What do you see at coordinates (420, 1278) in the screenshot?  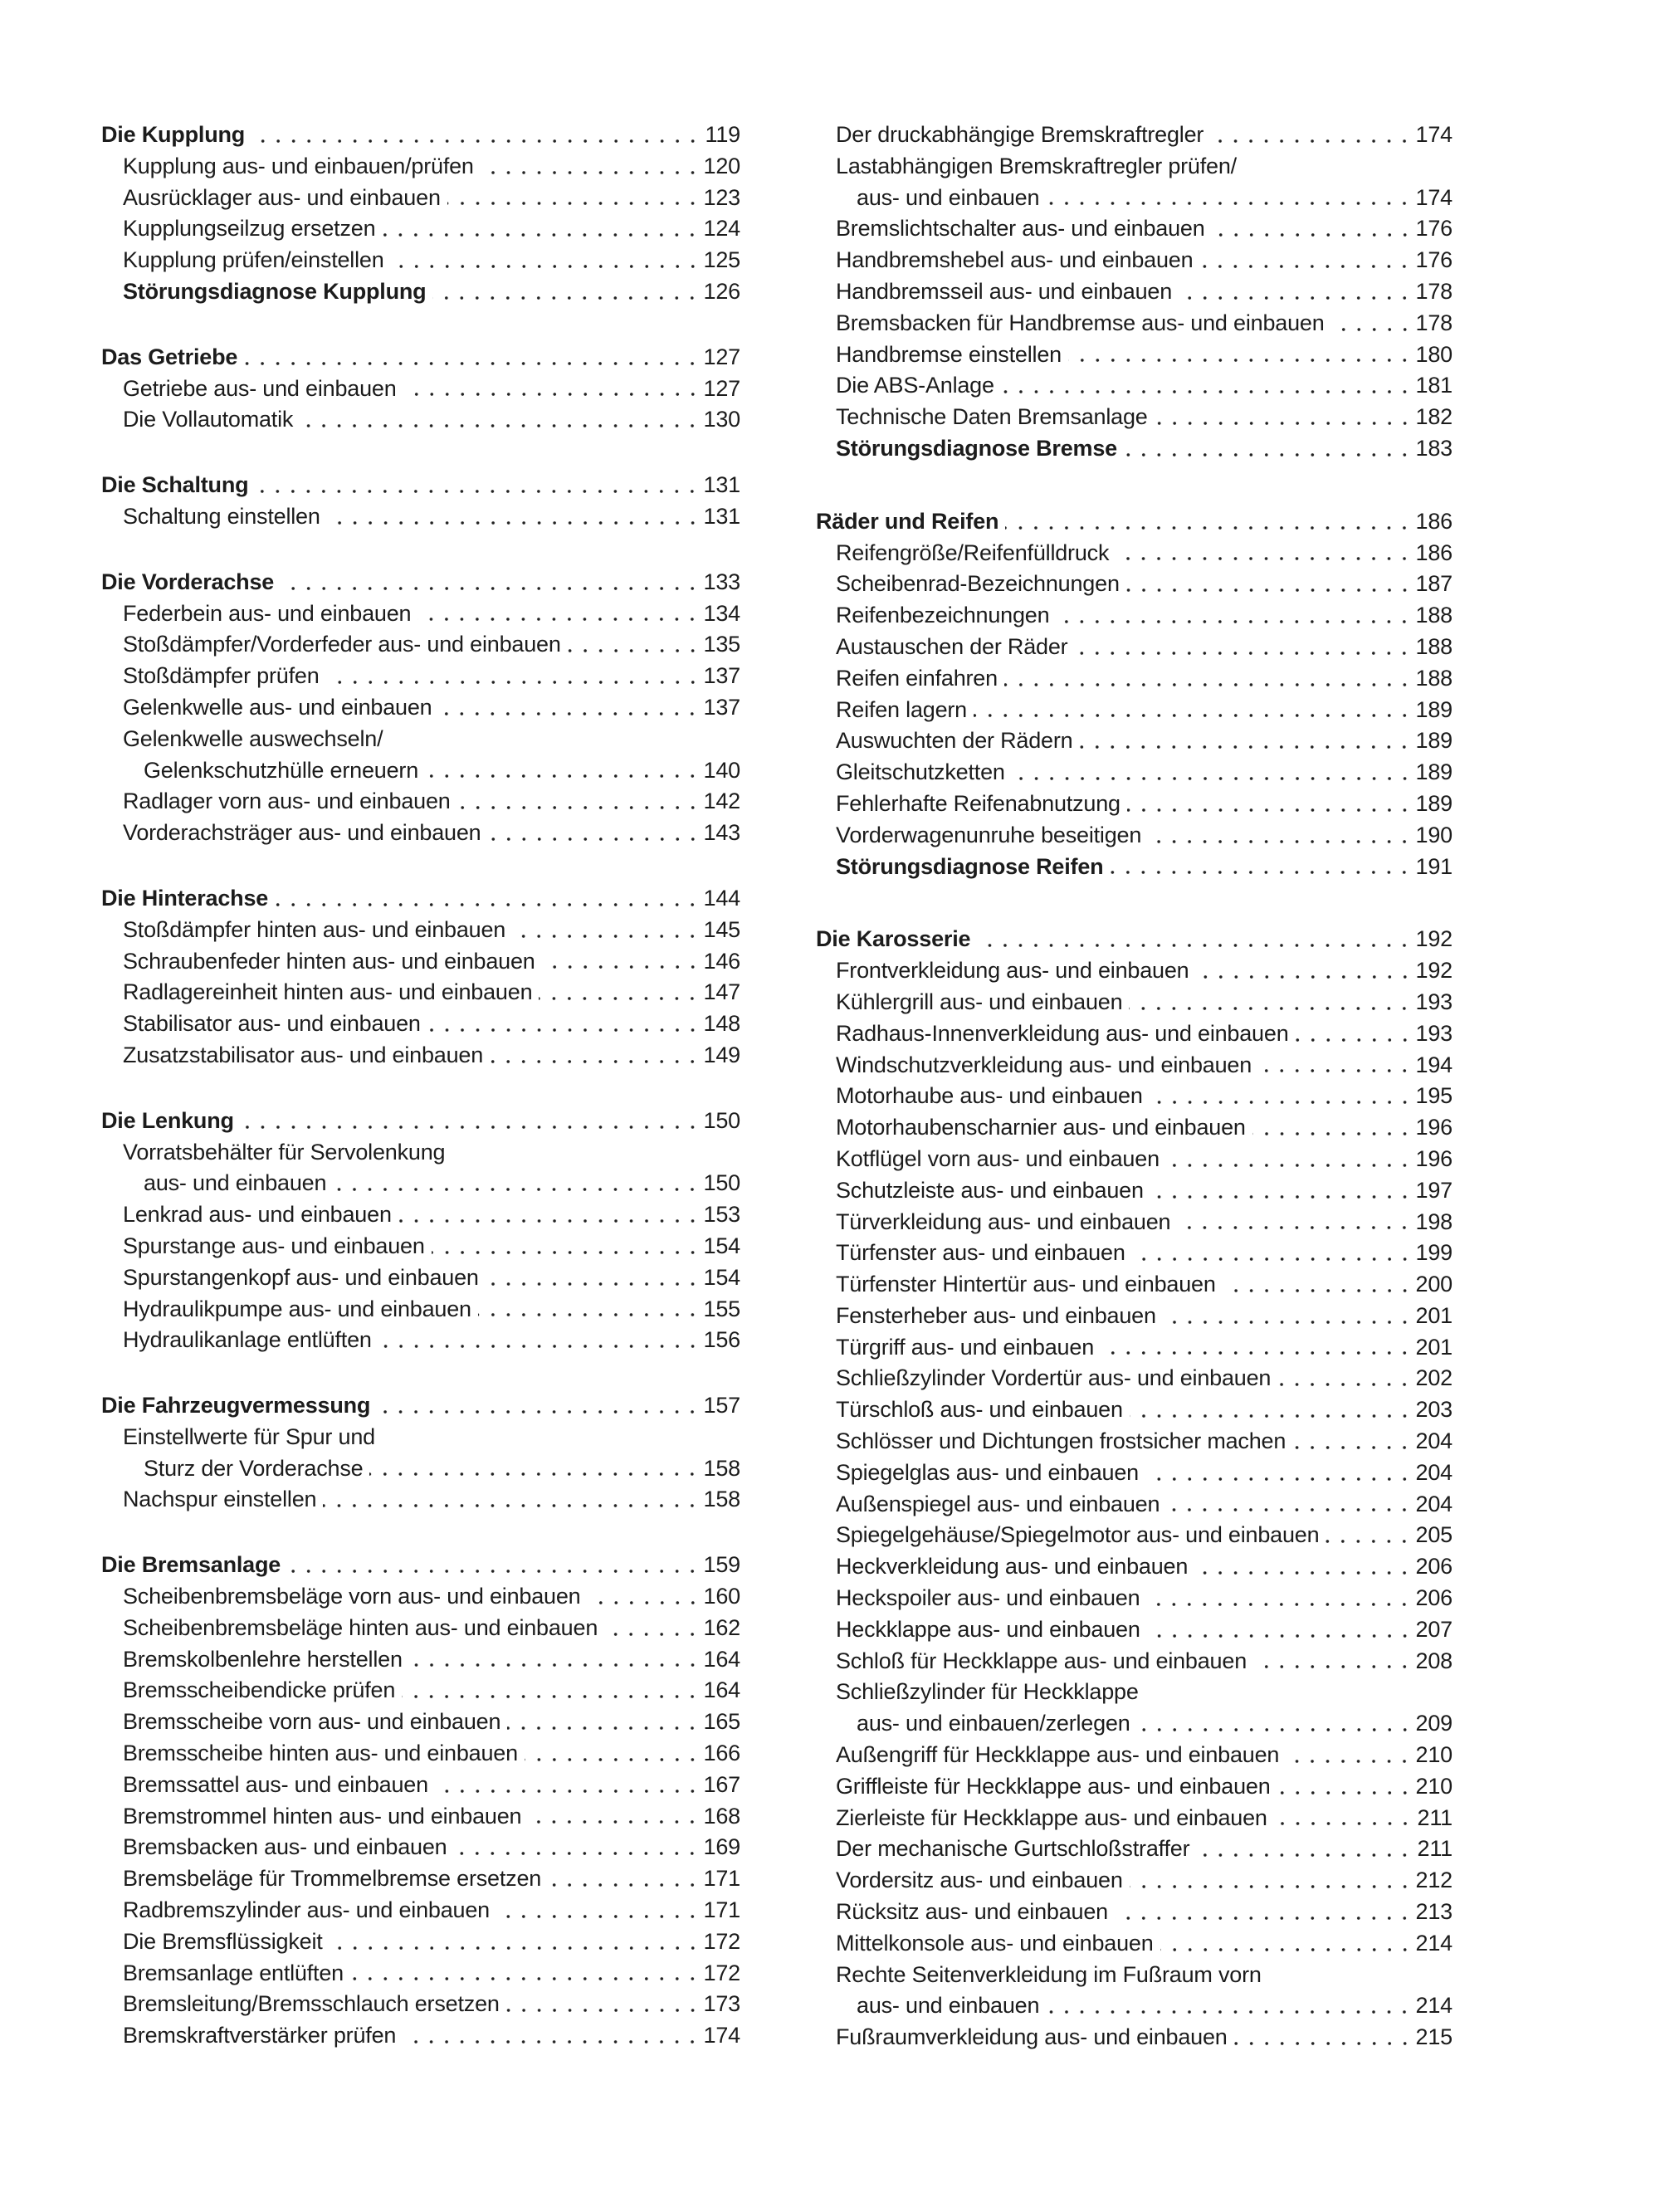 I see `toc-entry: Spurstangenkopf aus- und einbauen 154` at bounding box center [420, 1278].